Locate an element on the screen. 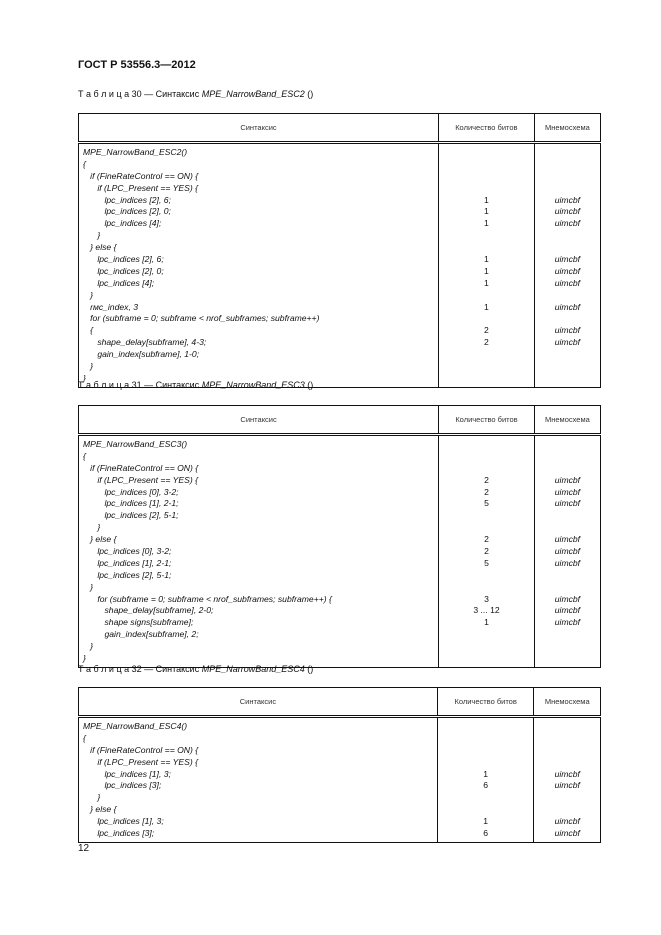 The width and height of the screenshot is (661, 935). document-header: ГОСТ Р 53556.3—2012 is located at coordinates (137, 65).